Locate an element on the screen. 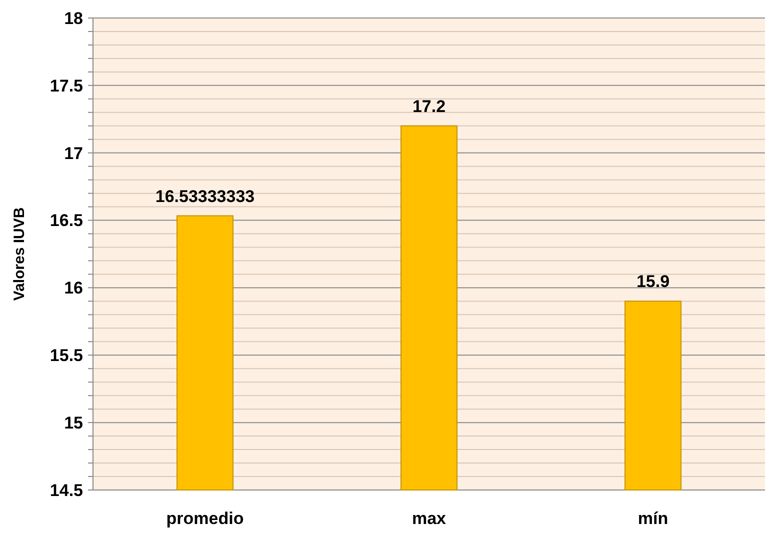 This screenshot has width=775, height=542. y-tick-label: 16.5 is located at coordinates (66, 220).